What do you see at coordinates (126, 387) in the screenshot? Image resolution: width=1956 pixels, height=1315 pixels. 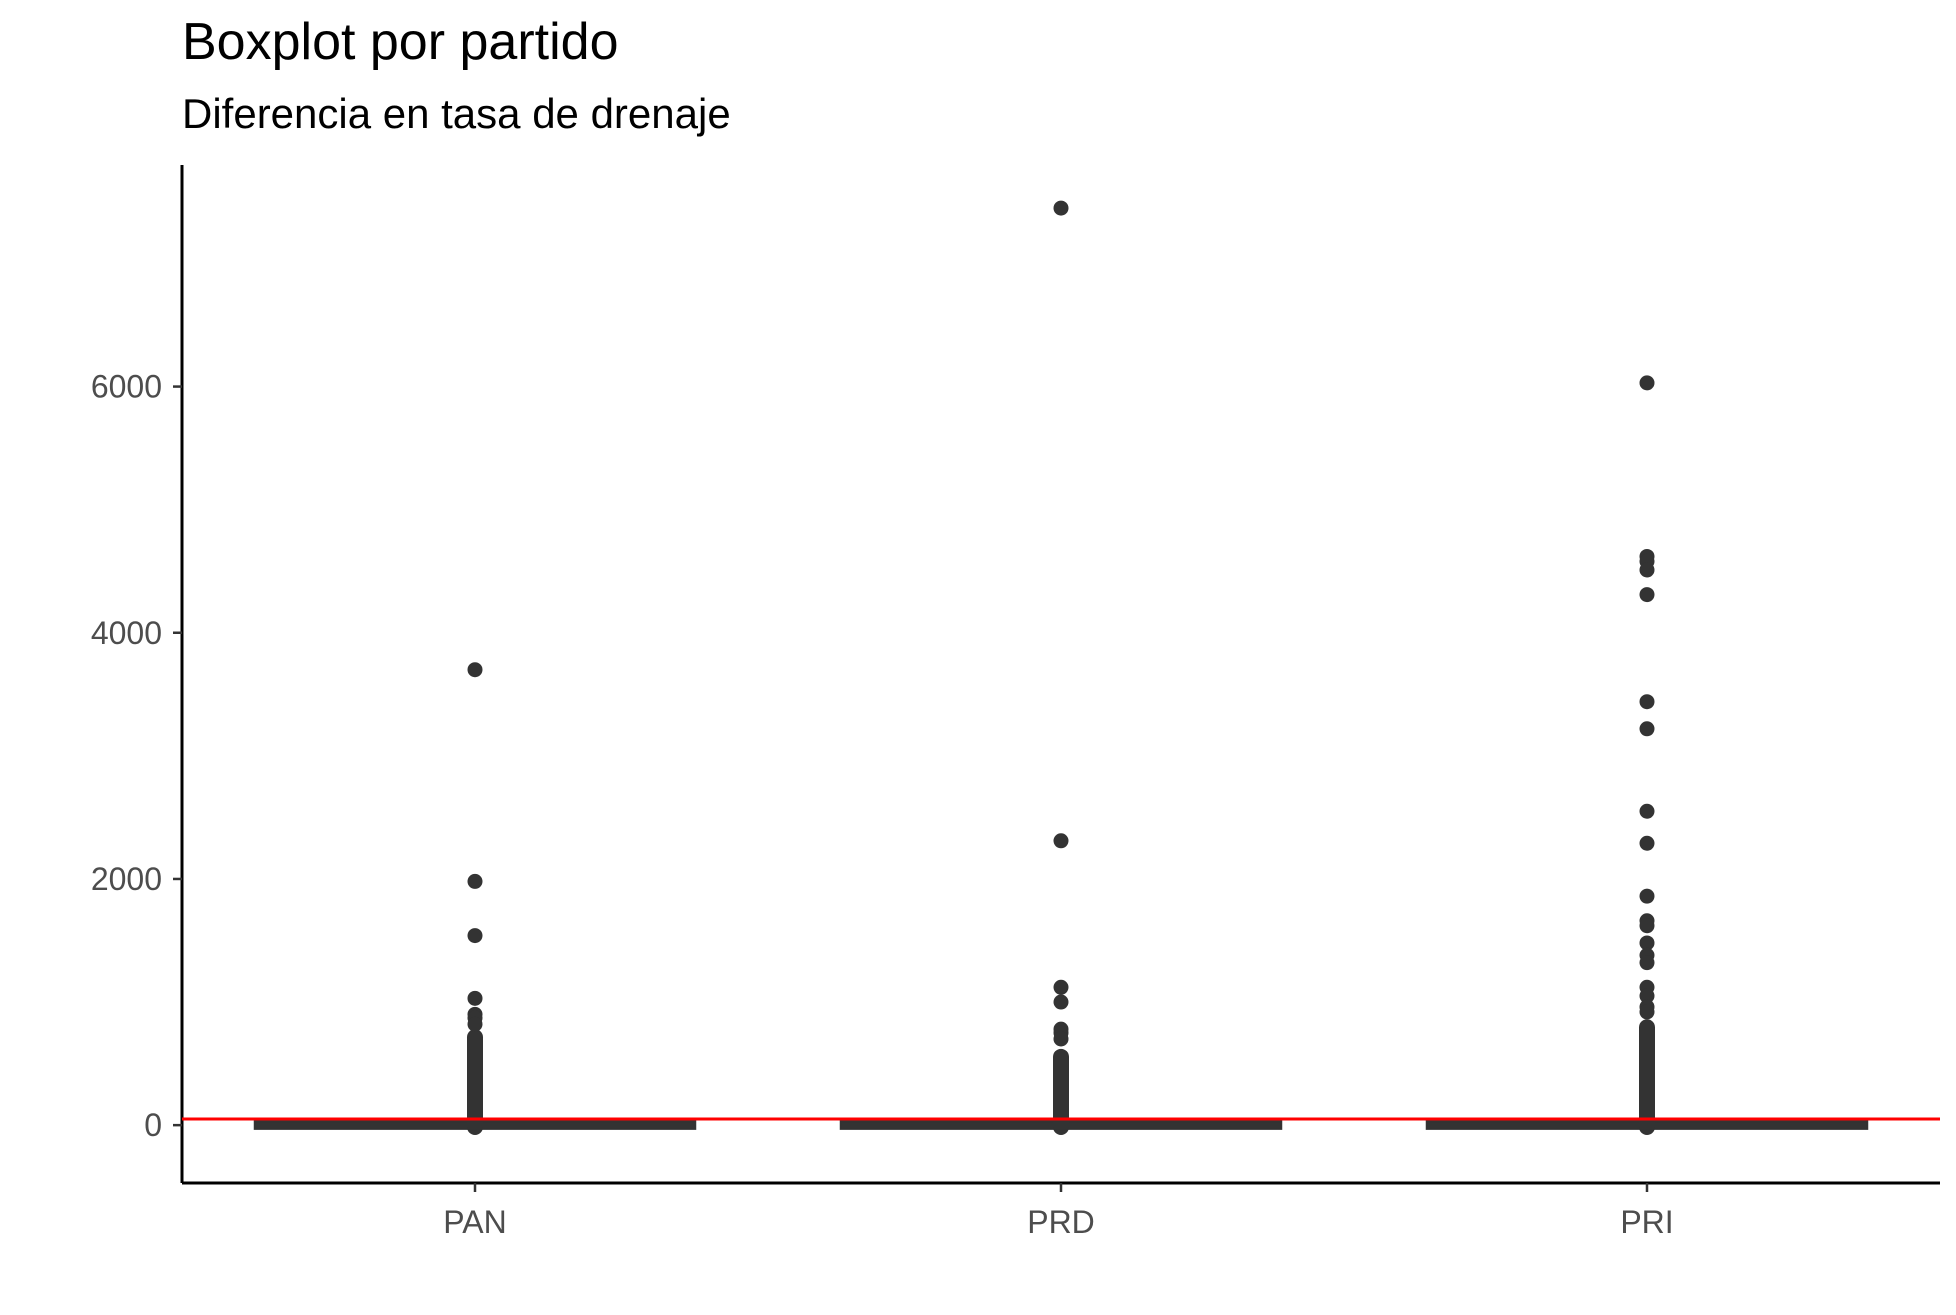 I see `y-tick-label: 6000` at bounding box center [126, 387].